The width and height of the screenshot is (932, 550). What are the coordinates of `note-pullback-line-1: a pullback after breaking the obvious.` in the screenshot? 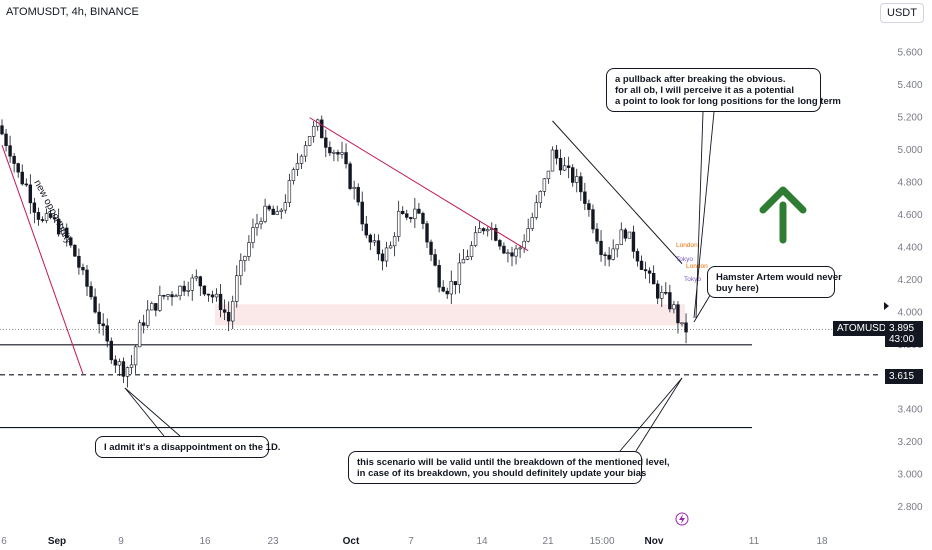 It's located at (700, 79).